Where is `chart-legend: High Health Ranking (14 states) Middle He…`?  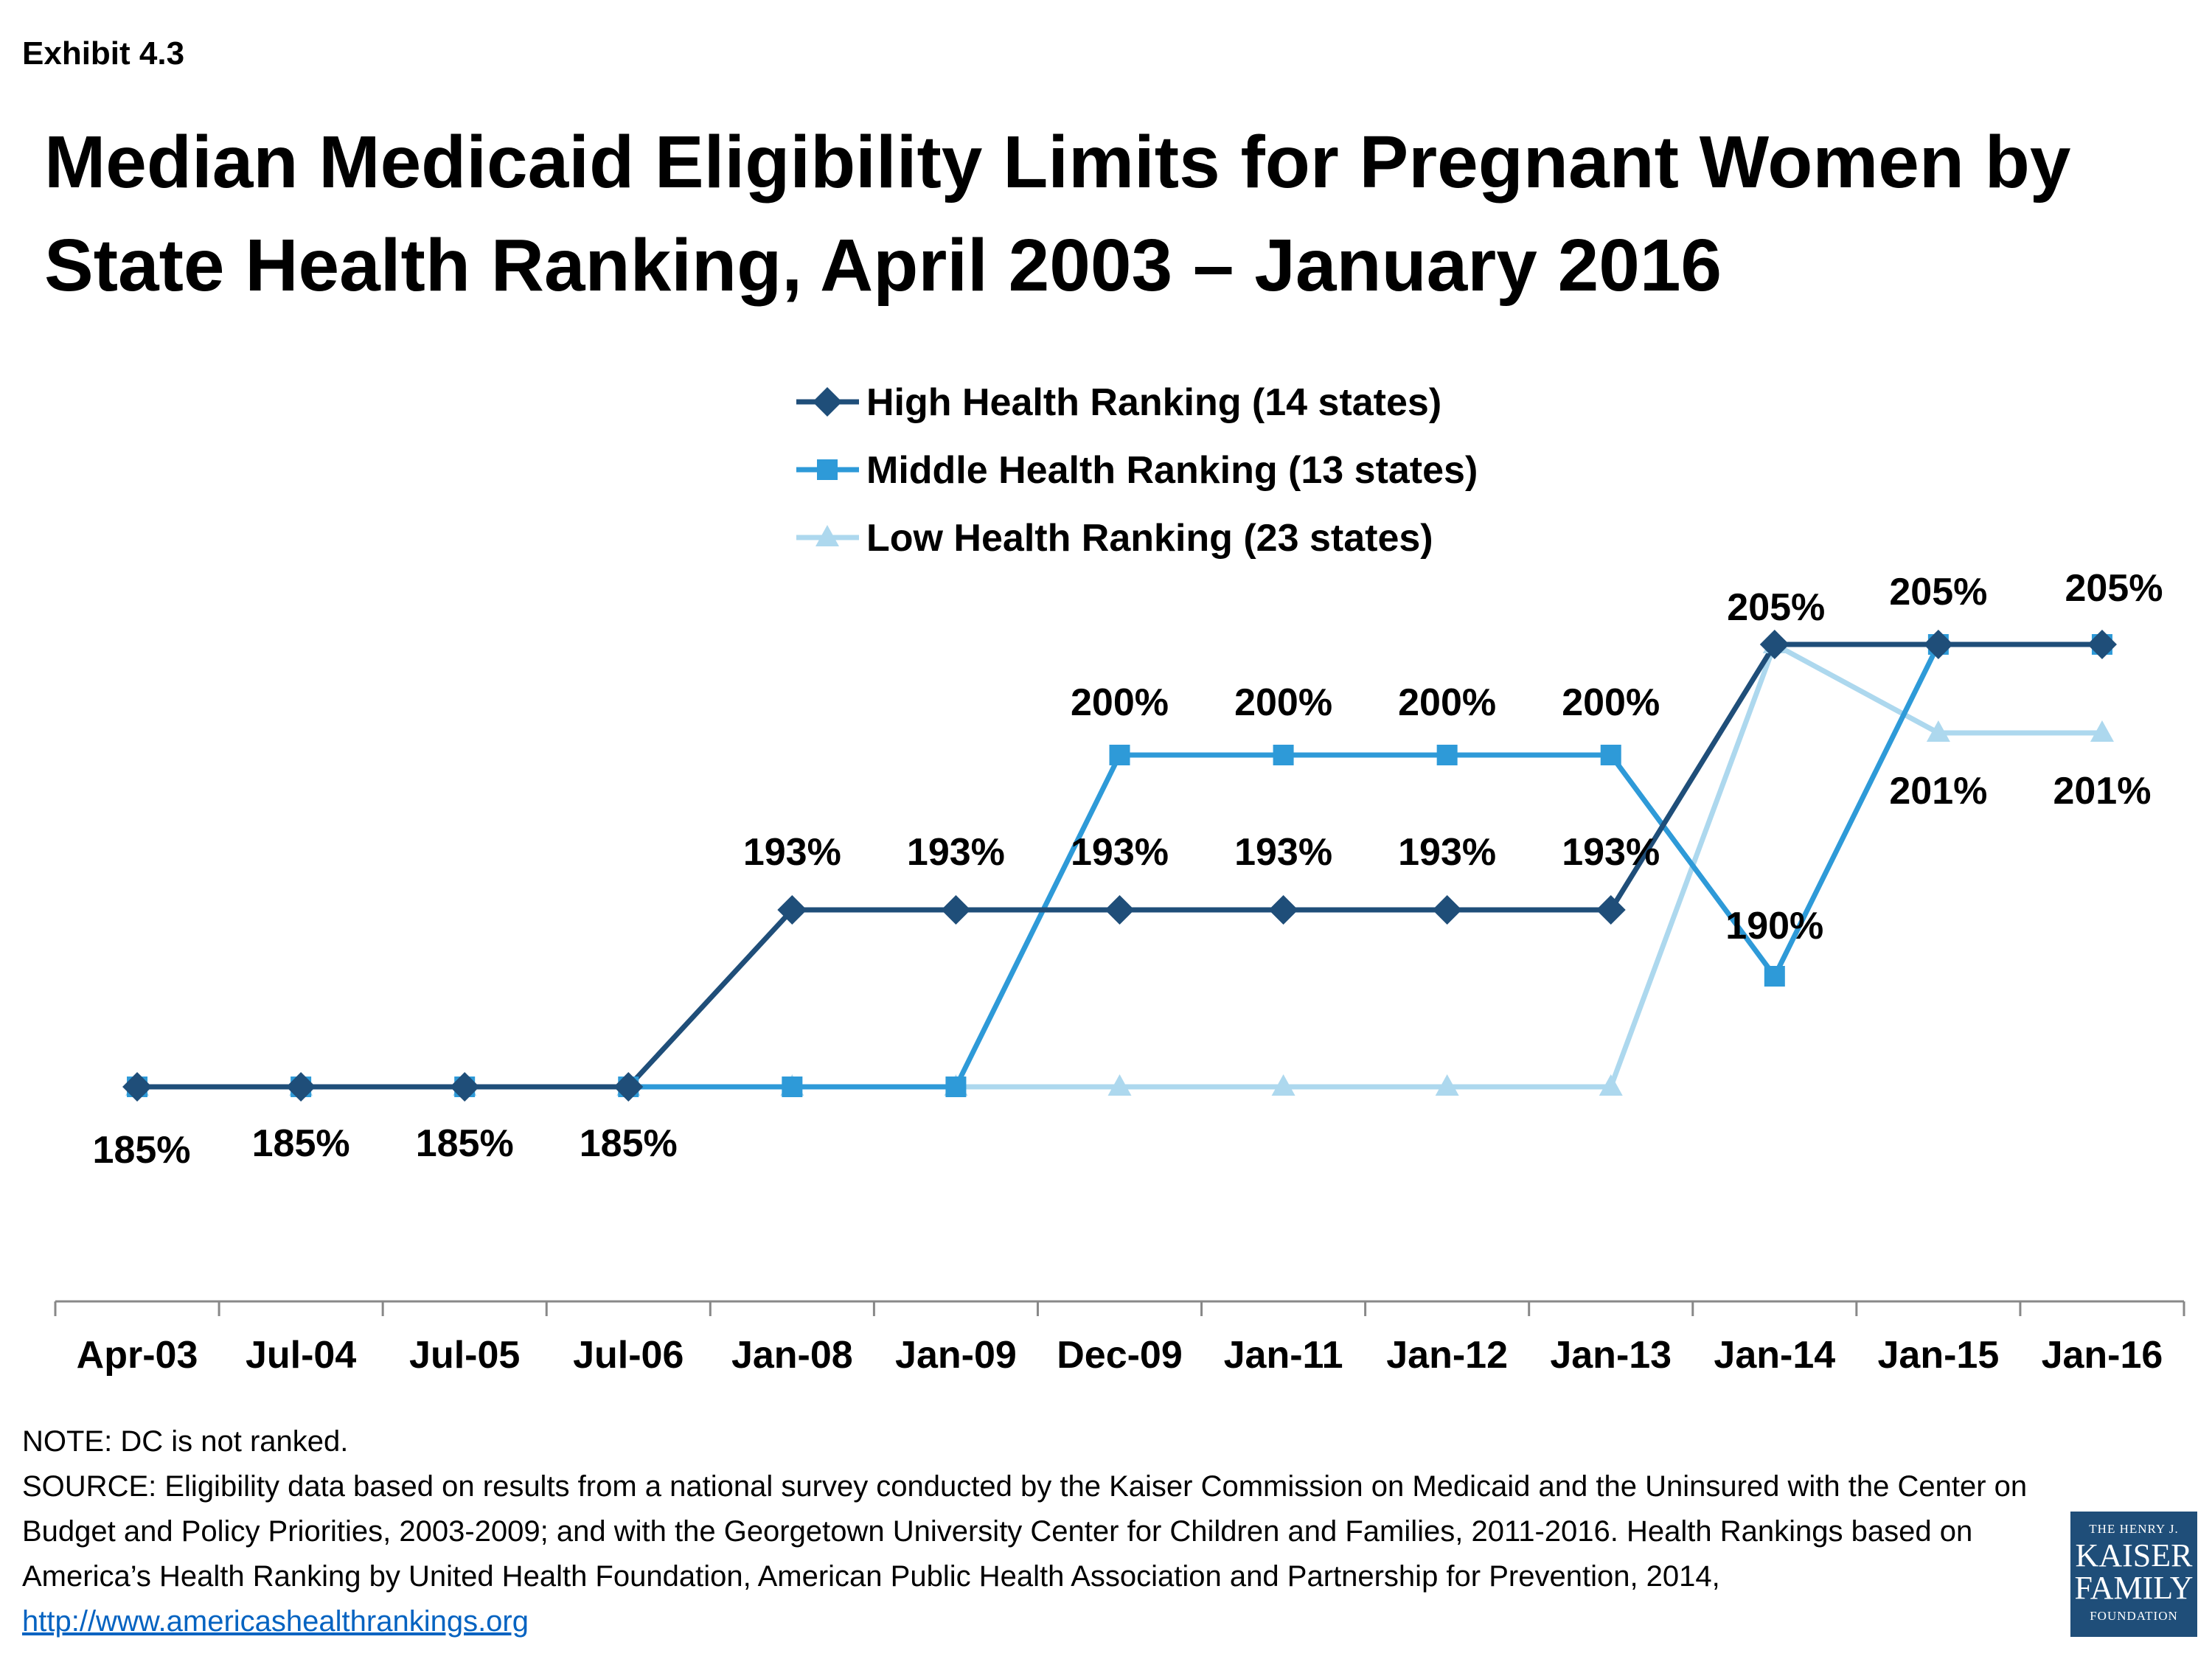
chart-legend: High Health Ranking (14 states) Middle He… is located at coordinates (1137, 470).